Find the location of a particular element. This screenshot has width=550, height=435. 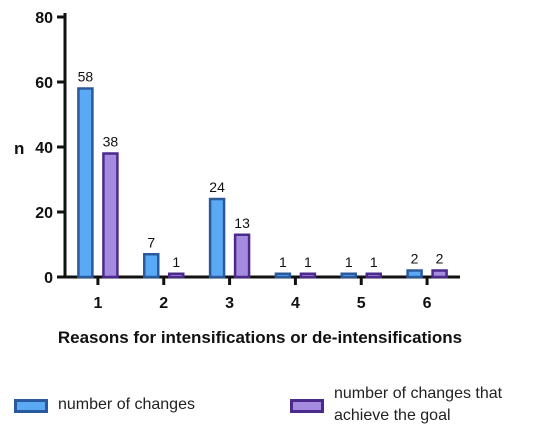

data-label: 13 is located at coordinates (242, 223).